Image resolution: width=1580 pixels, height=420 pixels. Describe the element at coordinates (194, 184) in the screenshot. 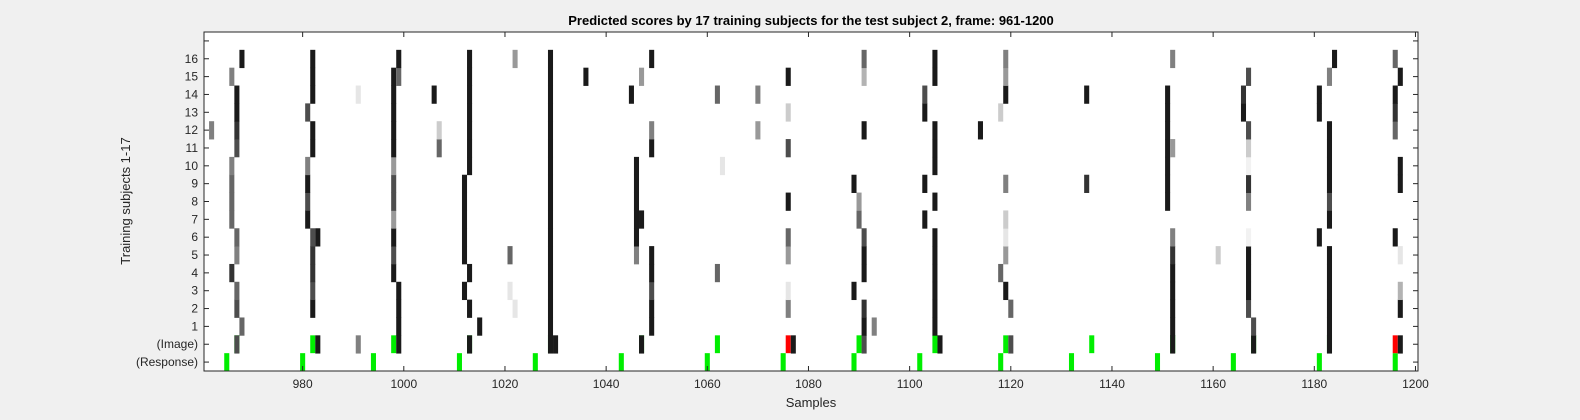

I see `y-tick-label: 9` at that location.